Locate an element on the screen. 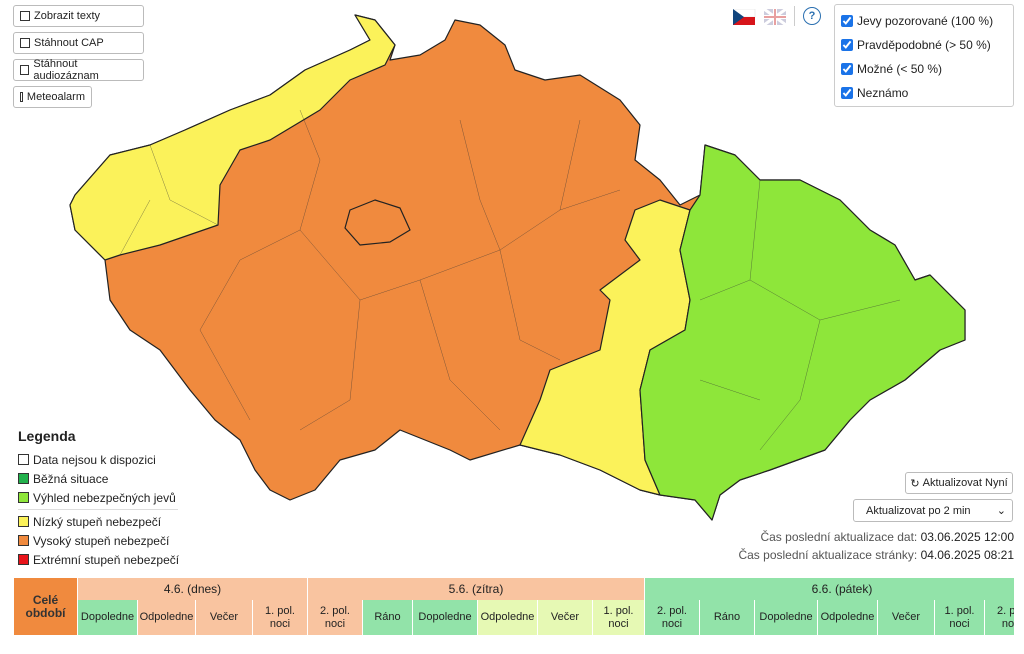 The width and height of the screenshot is (1024, 654). download-audio-button: Stáhnout audiozáznam is located at coordinates (78, 70).